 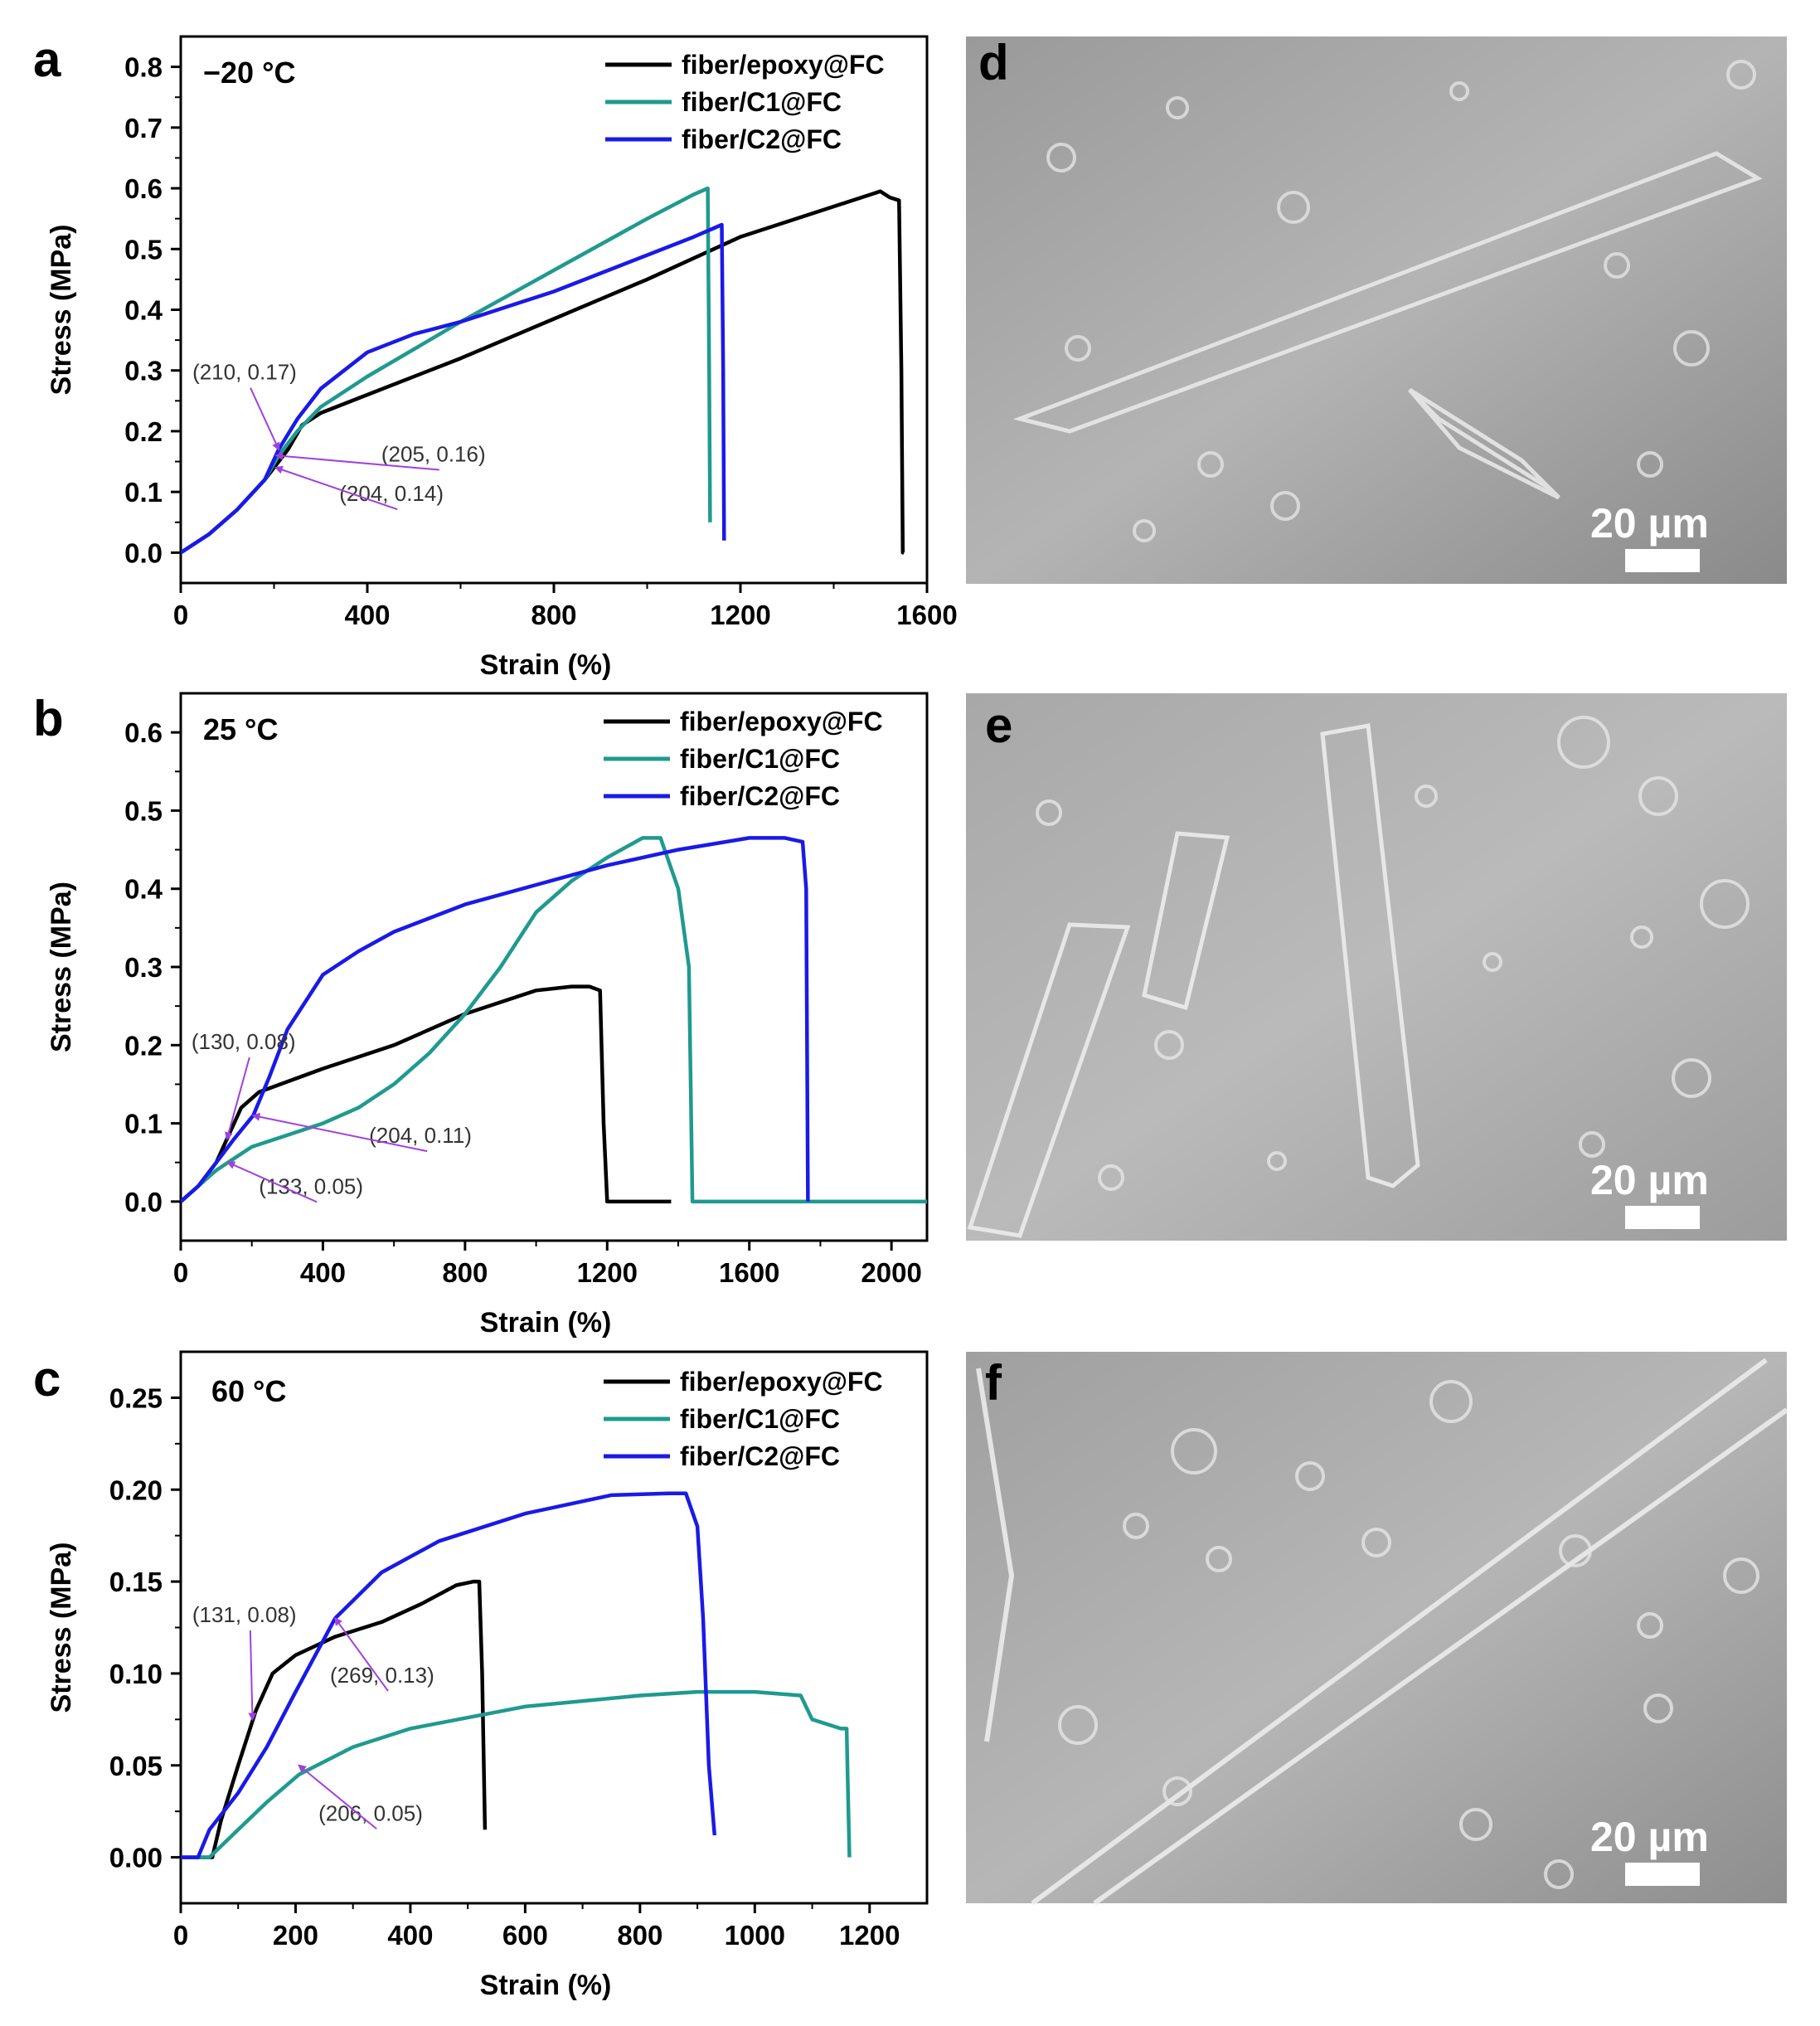 What do you see at coordinates (1649, 1180) in the screenshot?
I see `scale-bar-label-e: 20 µm` at bounding box center [1649, 1180].